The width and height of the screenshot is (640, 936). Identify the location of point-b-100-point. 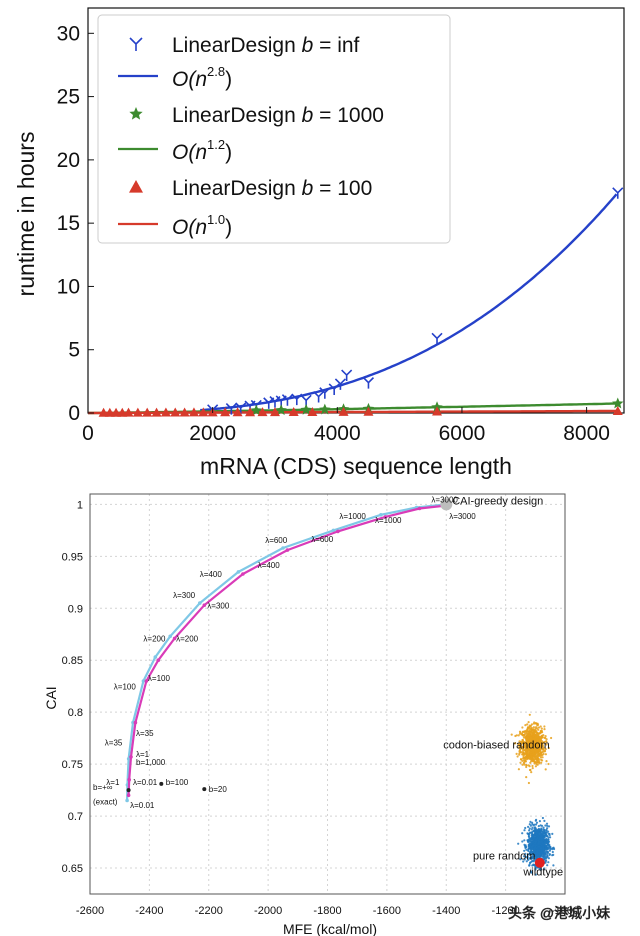
(161, 783).